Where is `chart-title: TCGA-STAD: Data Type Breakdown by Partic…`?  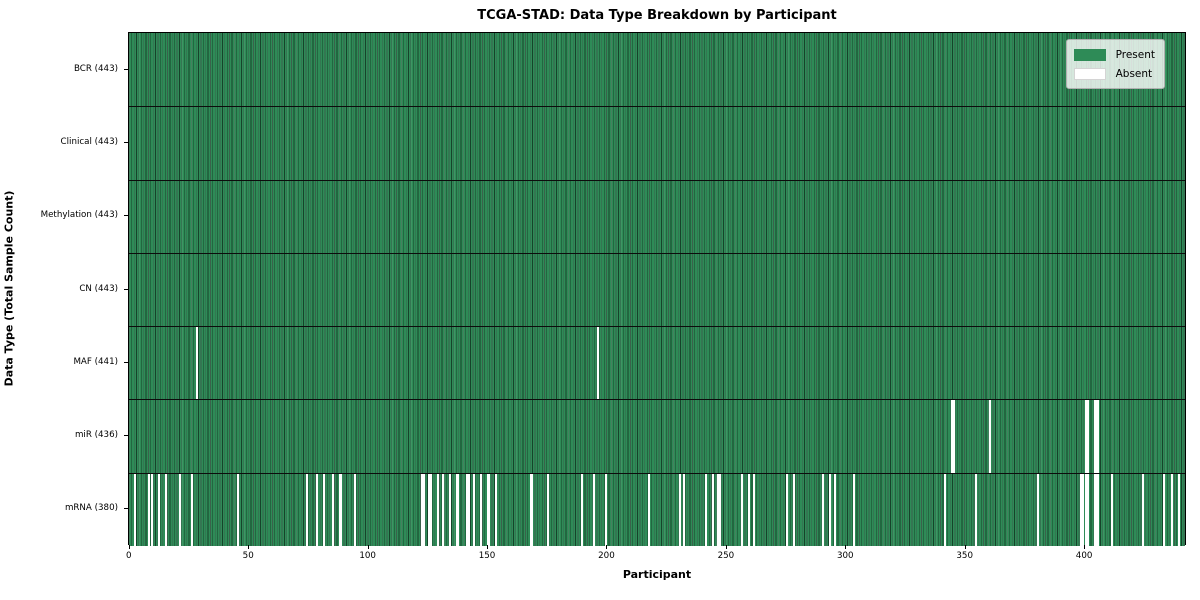
chart-title: TCGA-STAD: Data Type Breakdown by Partic… is located at coordinates (657, 15).